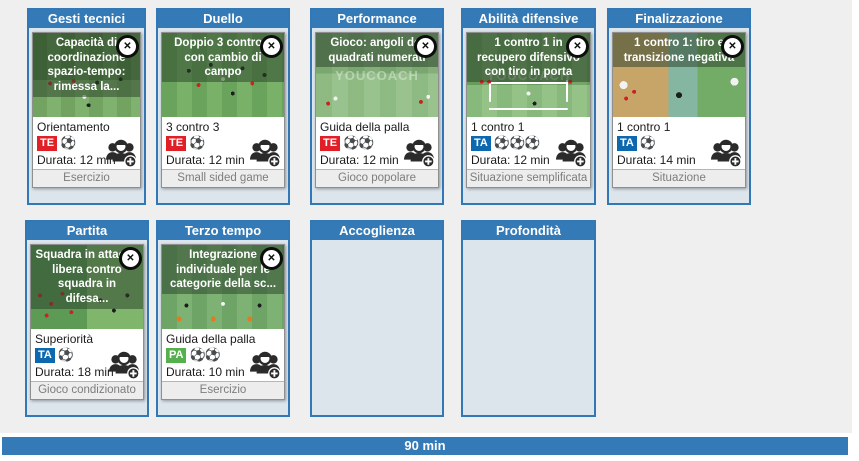 The height and width of the screenshot is (461, 859). Describe the element at coordinates (528, 19) in the screenshot. I see `slot-header: Abilità difensive` at that location.